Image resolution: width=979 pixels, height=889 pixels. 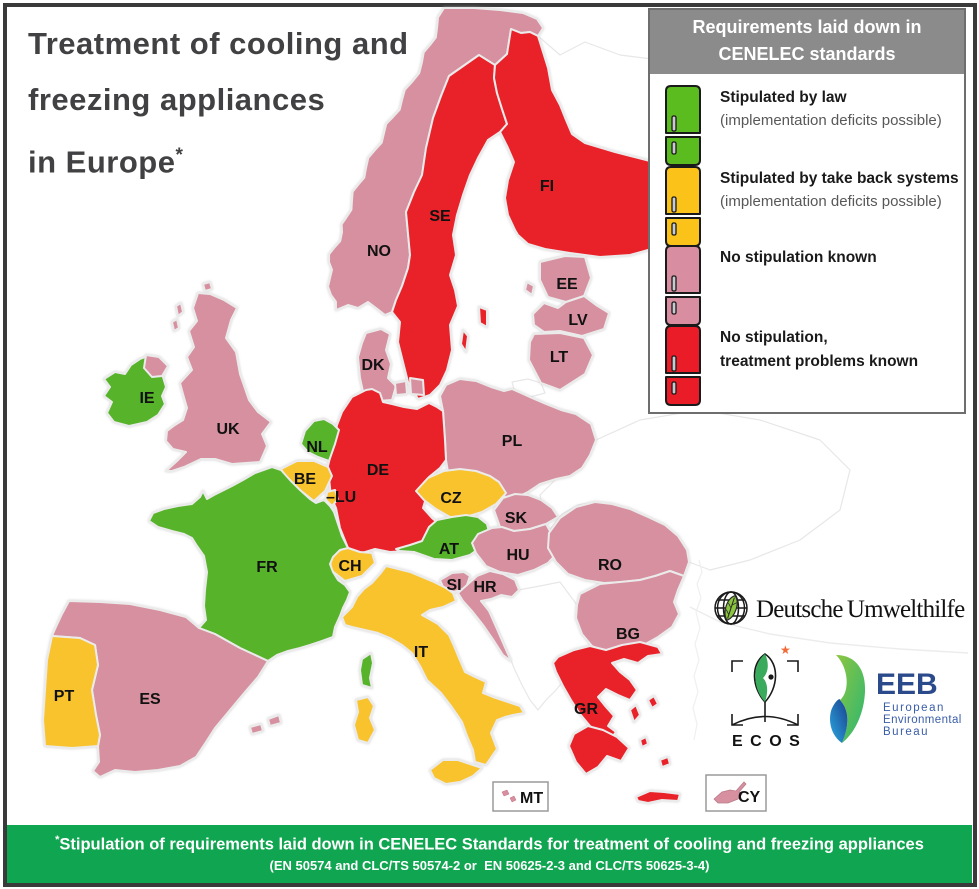 What do you see at coordinates (146, 398) in the screenshot?
I see `svg-text: IE` at bounding box center [146, 398].